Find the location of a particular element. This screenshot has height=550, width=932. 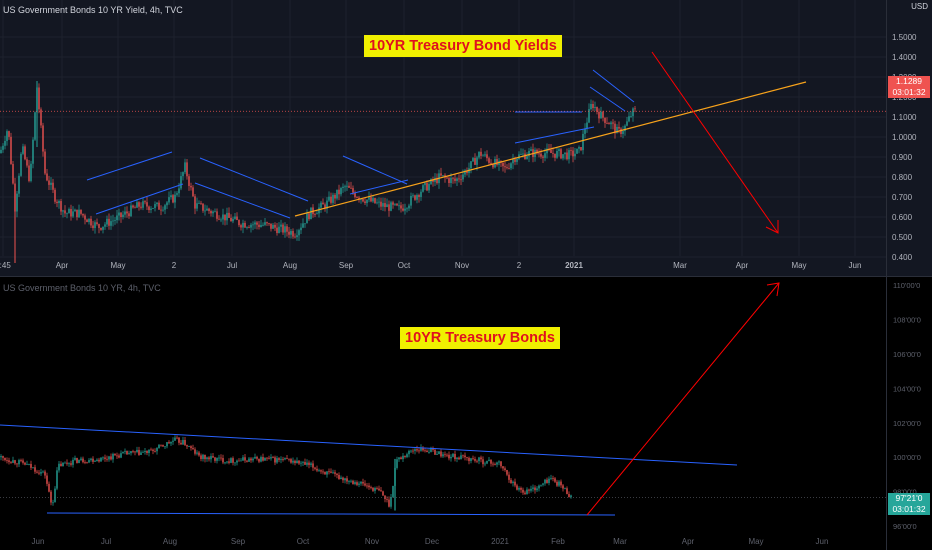

yield-x-tick-label: Aug is located at coordinates (290, 265).